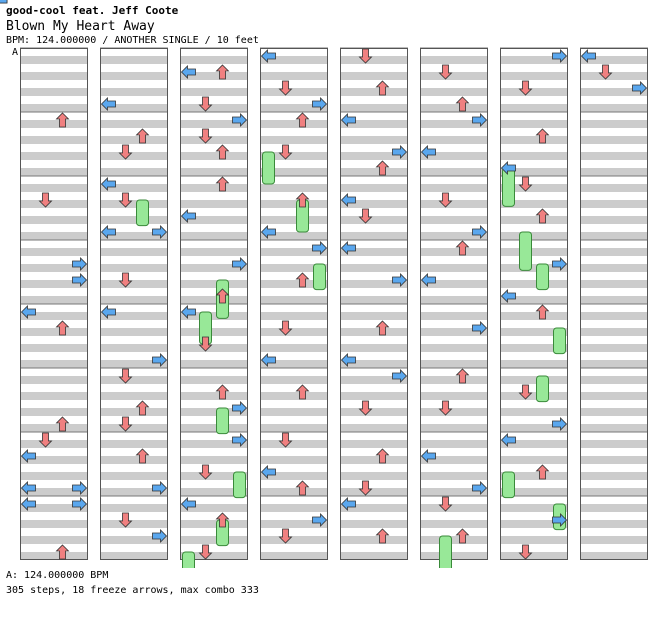 Image resolution: width=672 pixels, height=620 pixels. Describe the element at coordinates (15, 52) in the screenshot. I see `bpm-marker: A` at that location.